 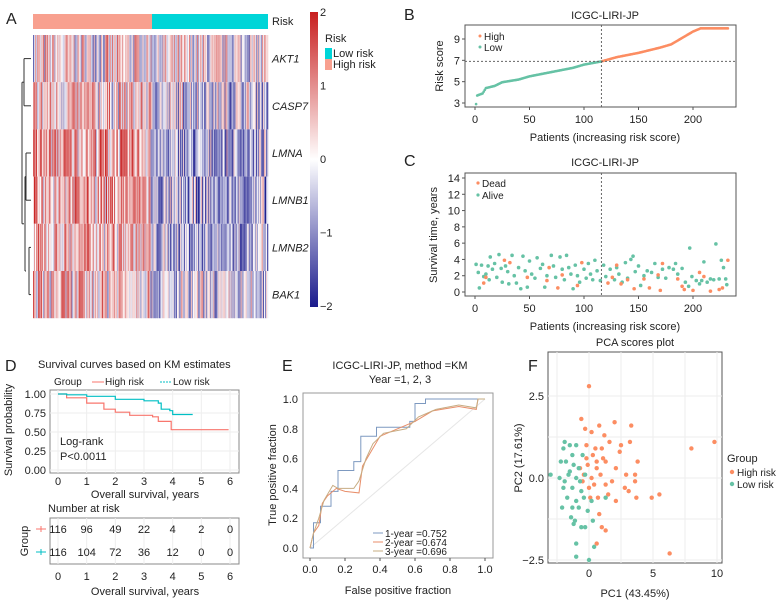 I want to click on x-axis-label-b: Patients (increasing risk score), so click(x=605, y=138).